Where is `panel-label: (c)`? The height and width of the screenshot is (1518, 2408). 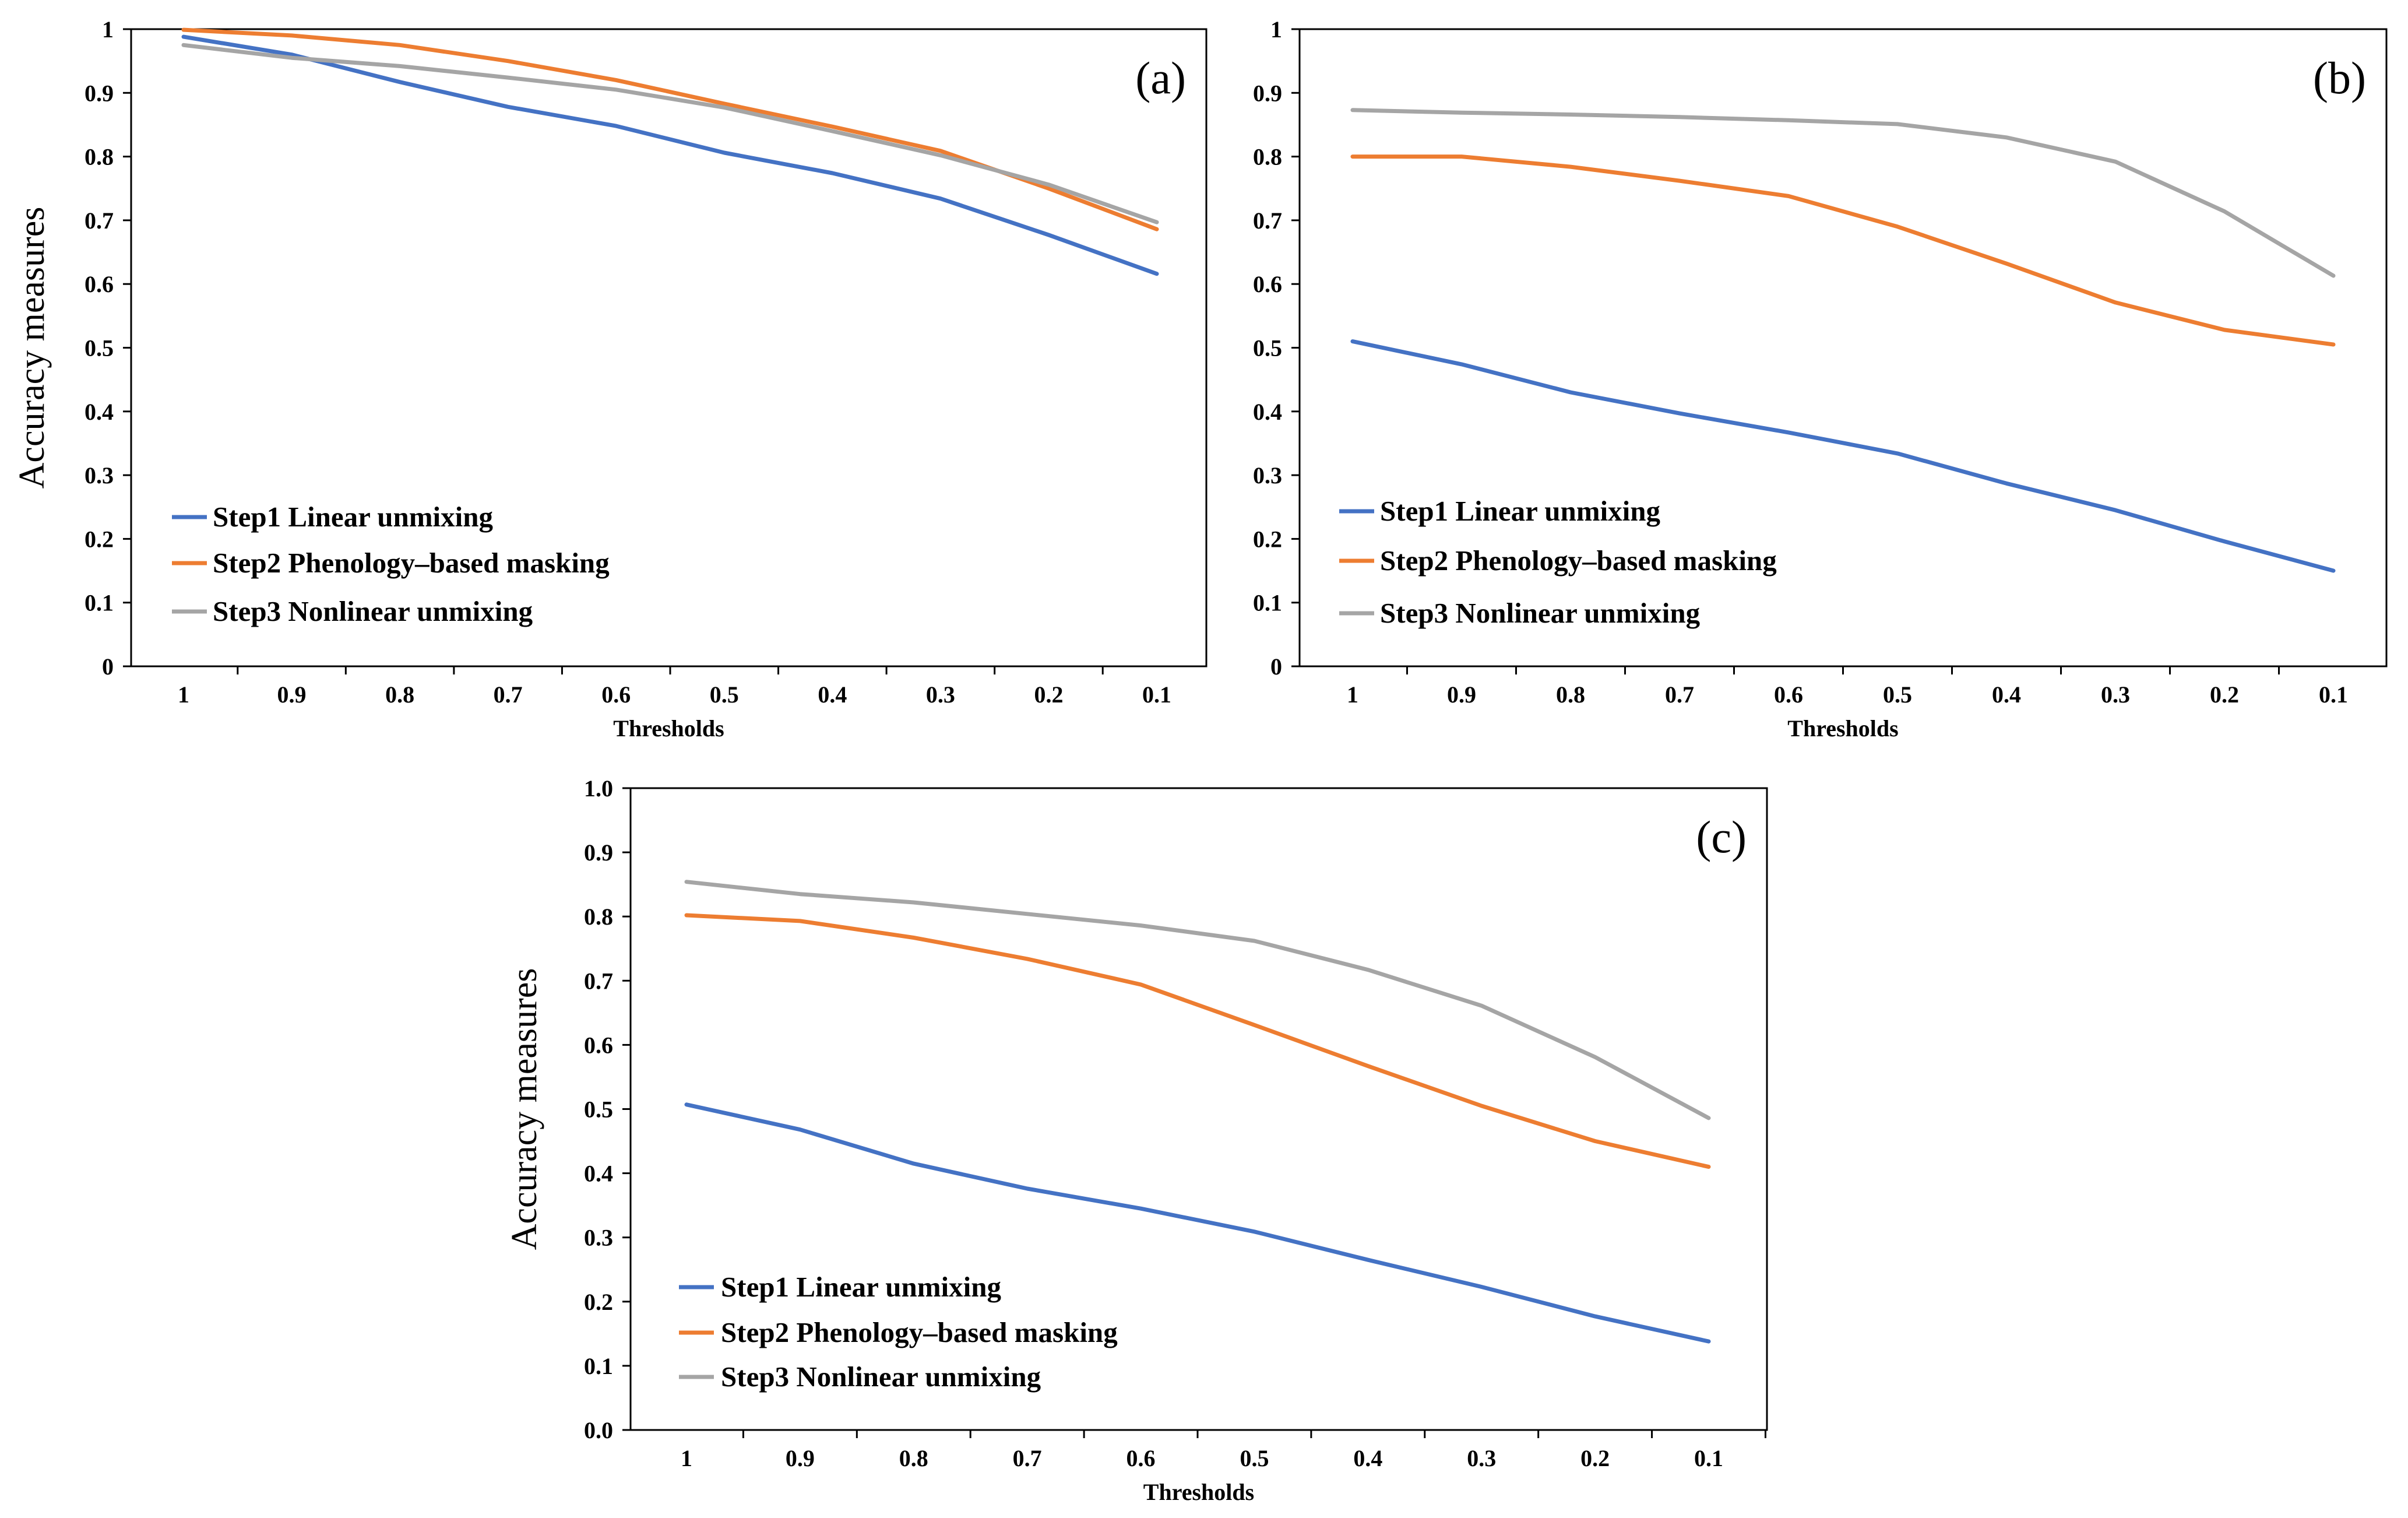 panel-label: (c) is located at coordinates (1721, 837).